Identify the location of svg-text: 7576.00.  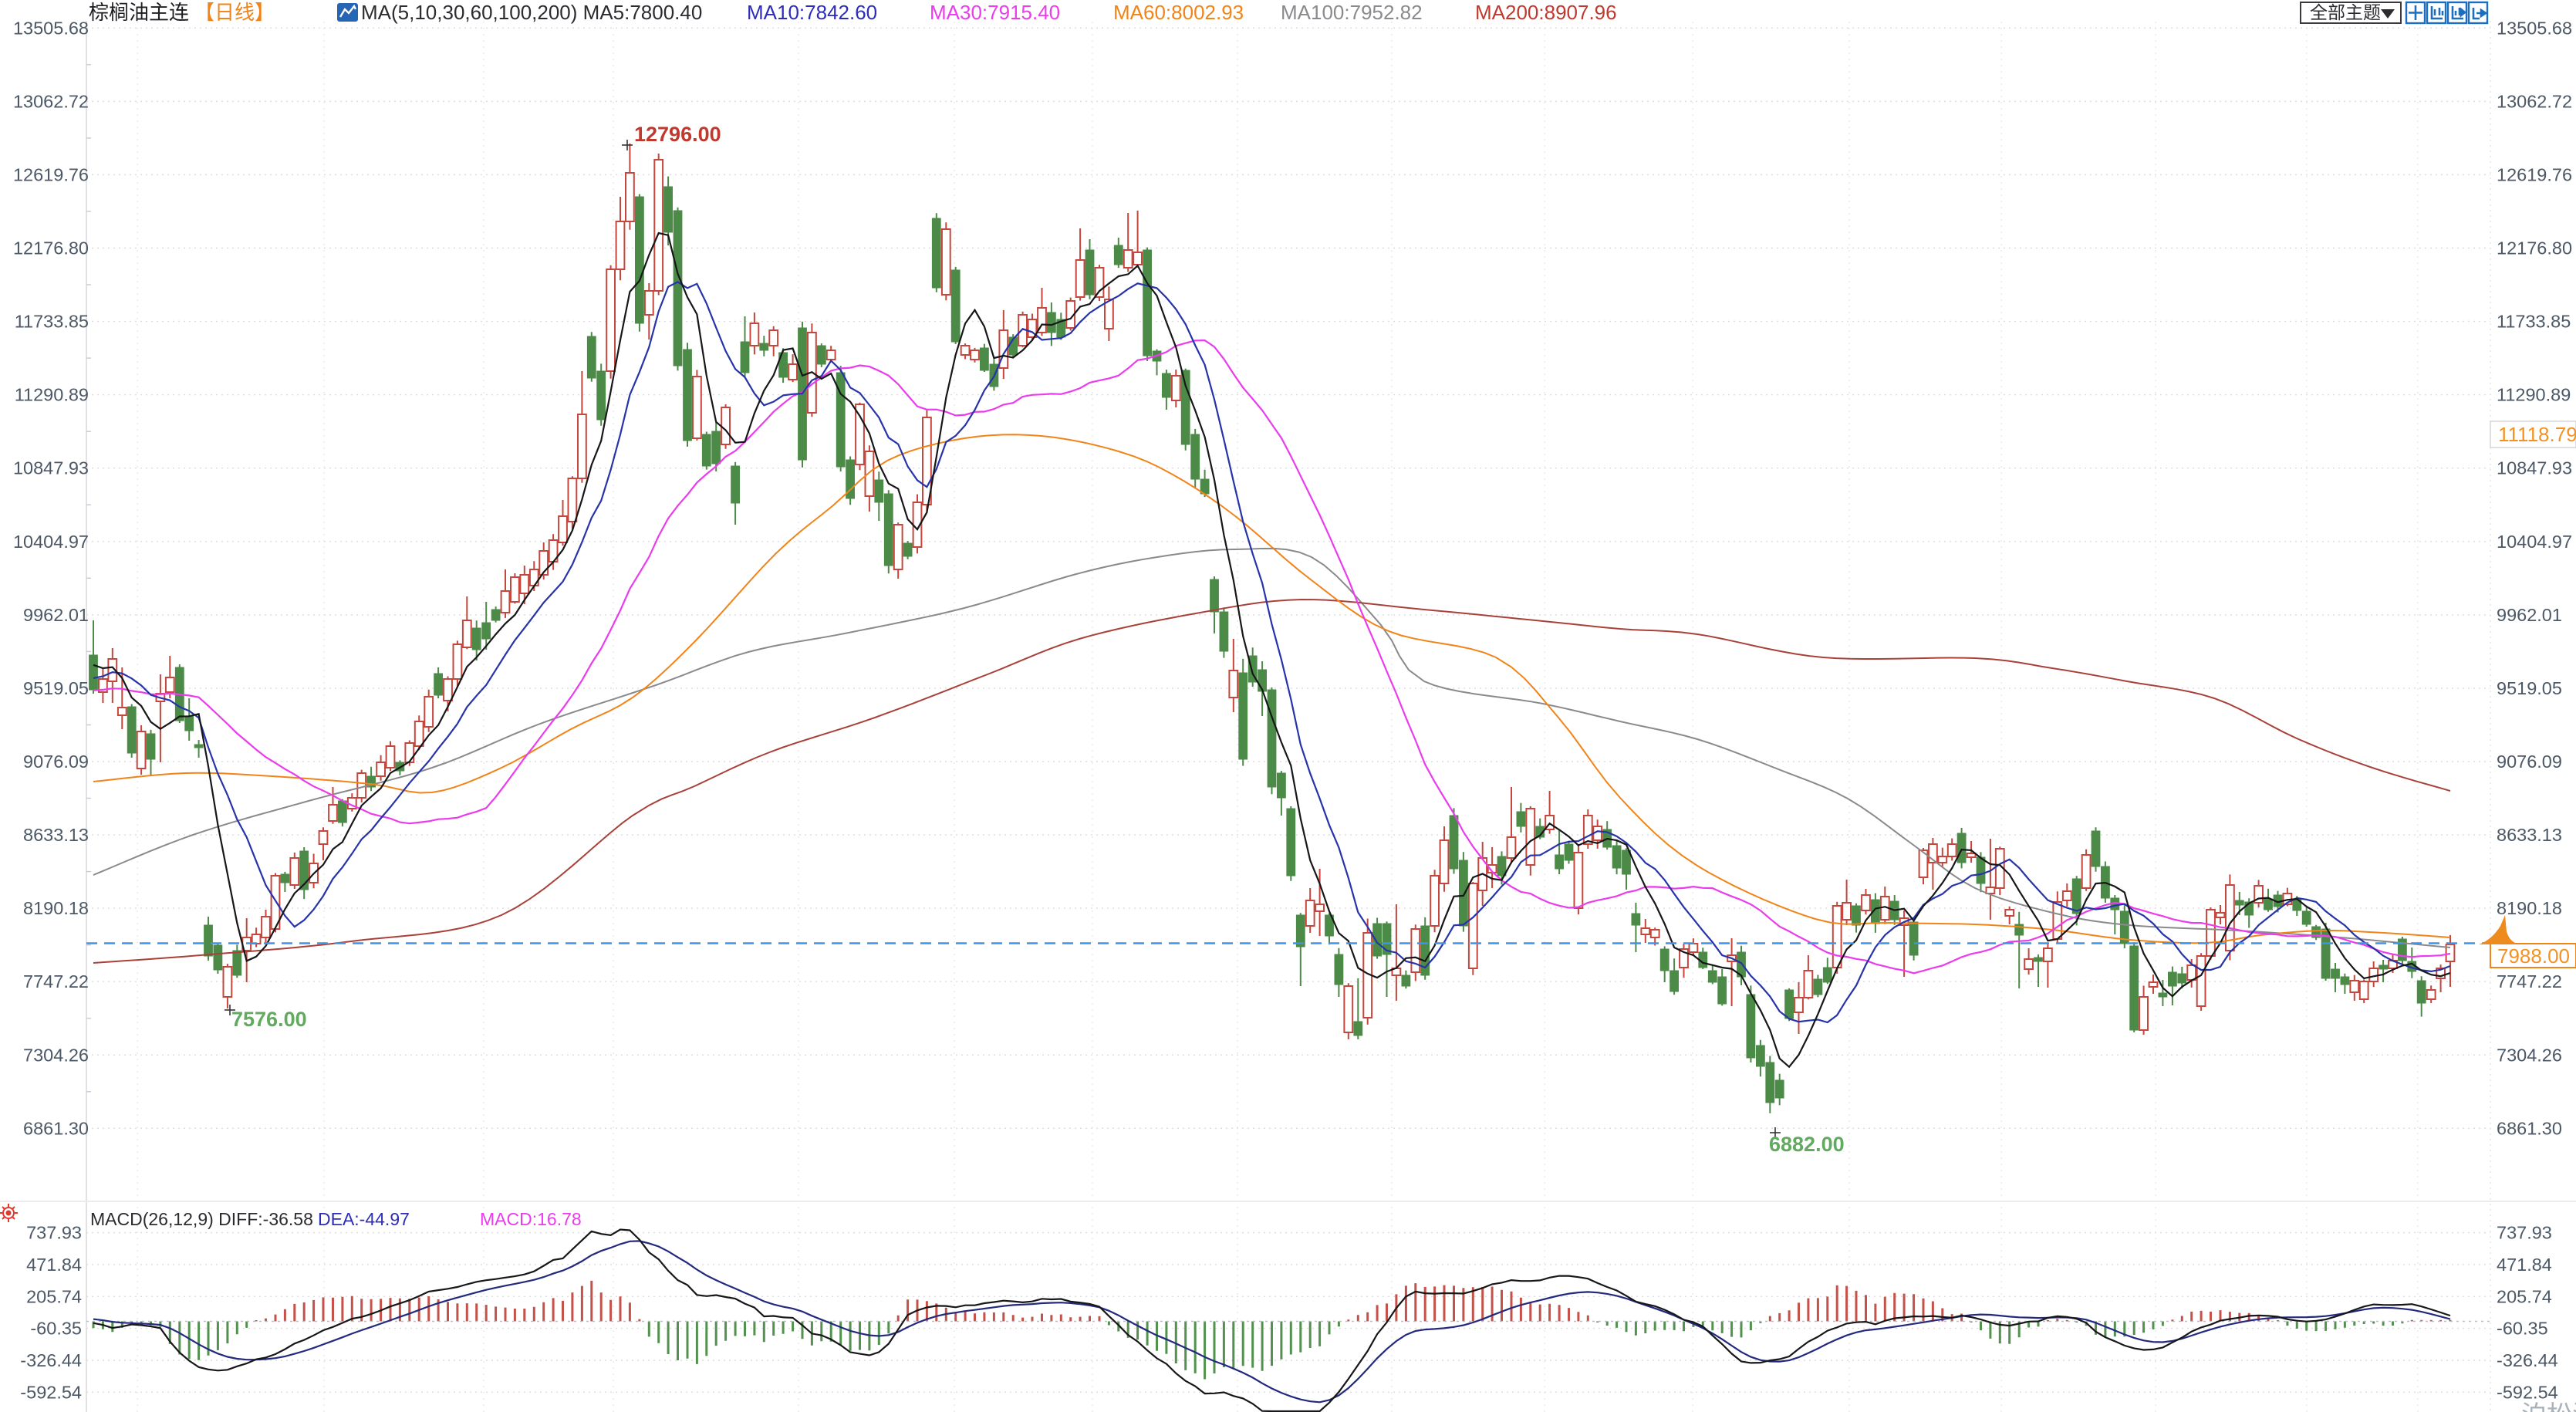
(269, 1019).